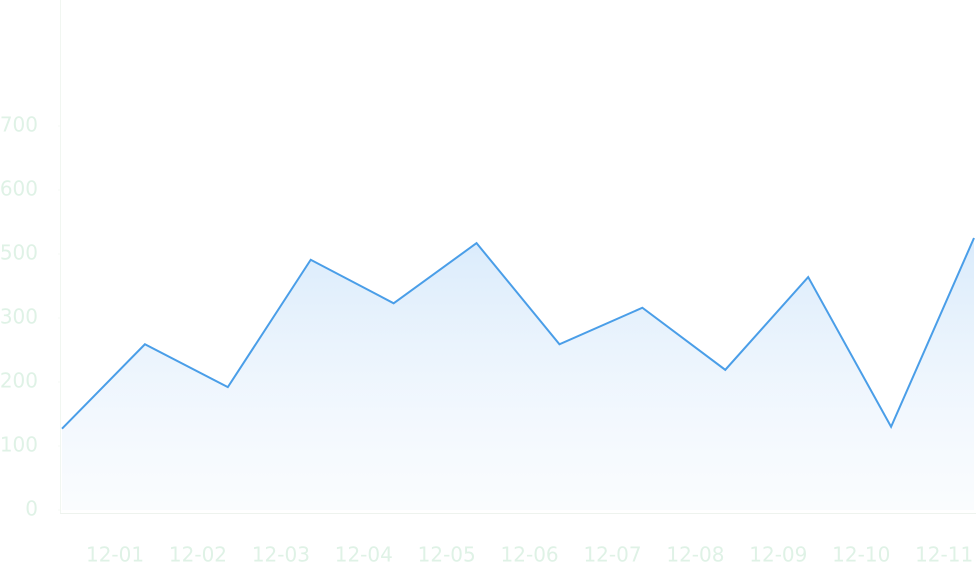 The image size is (976, 570). Describe the element at coordinates (944, 555) in the screenshot. I see `x-tick-label: 12-11` at that location.